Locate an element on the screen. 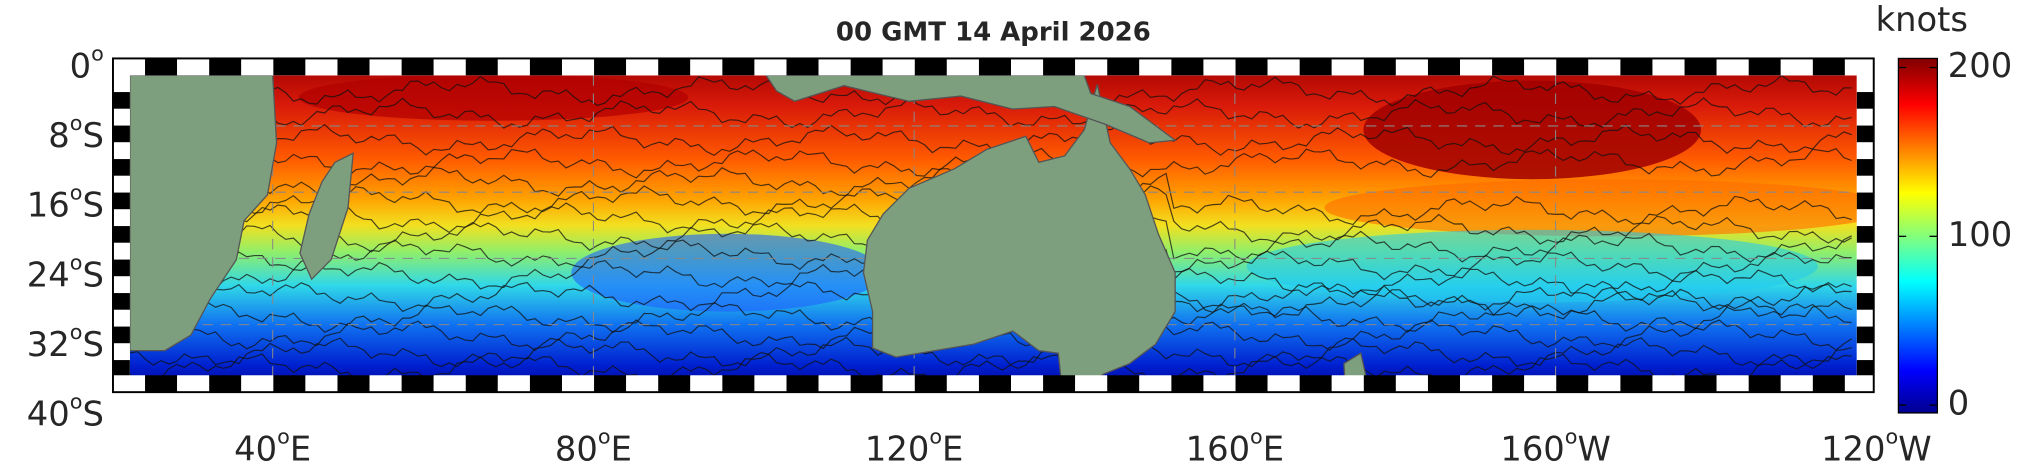 This screenshot has width=2036, height=466. label-hemisphere: W is located at coordinates (1914, 447).